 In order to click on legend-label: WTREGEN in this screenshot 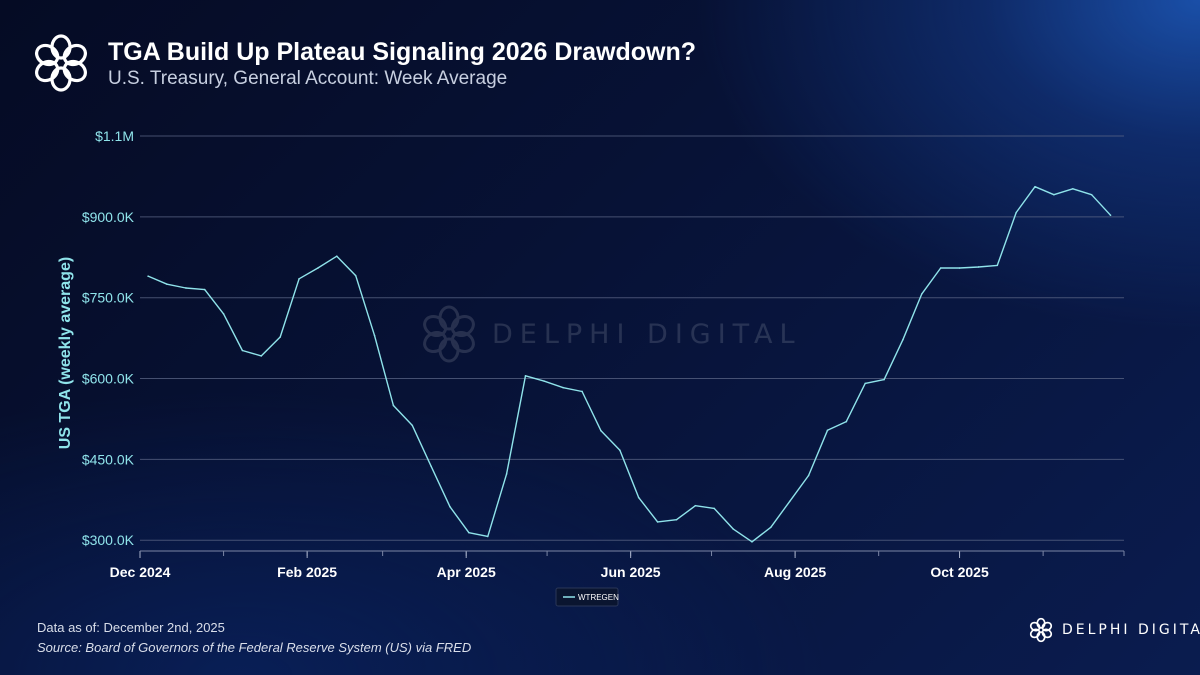, I will do `click(598, 597)`.